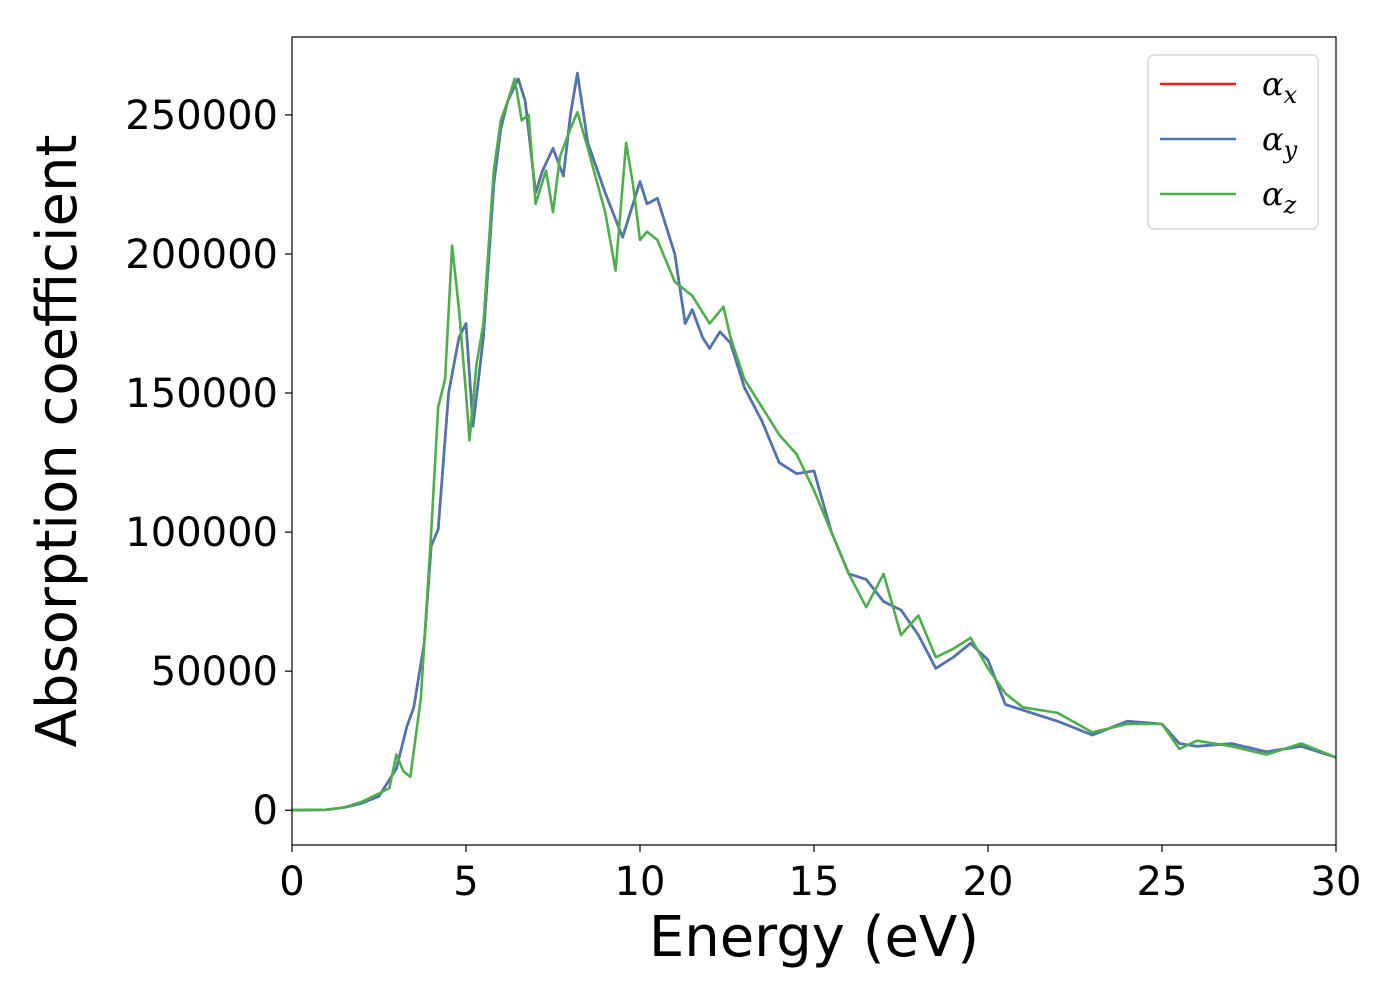  What do you see at coordinates (1336, 882) in the screenshot?
I see `x-tick-label: 30` at bounding box center [1336, 882].